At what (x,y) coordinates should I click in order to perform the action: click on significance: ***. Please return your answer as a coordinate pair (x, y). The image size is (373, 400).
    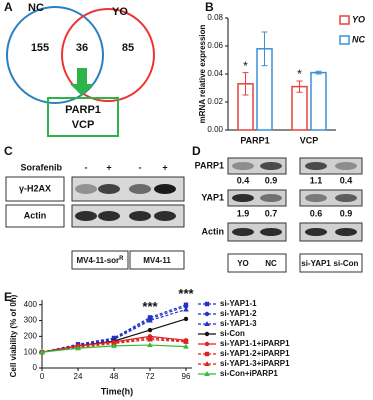
    Looking at the image, I should click on (150, 306).